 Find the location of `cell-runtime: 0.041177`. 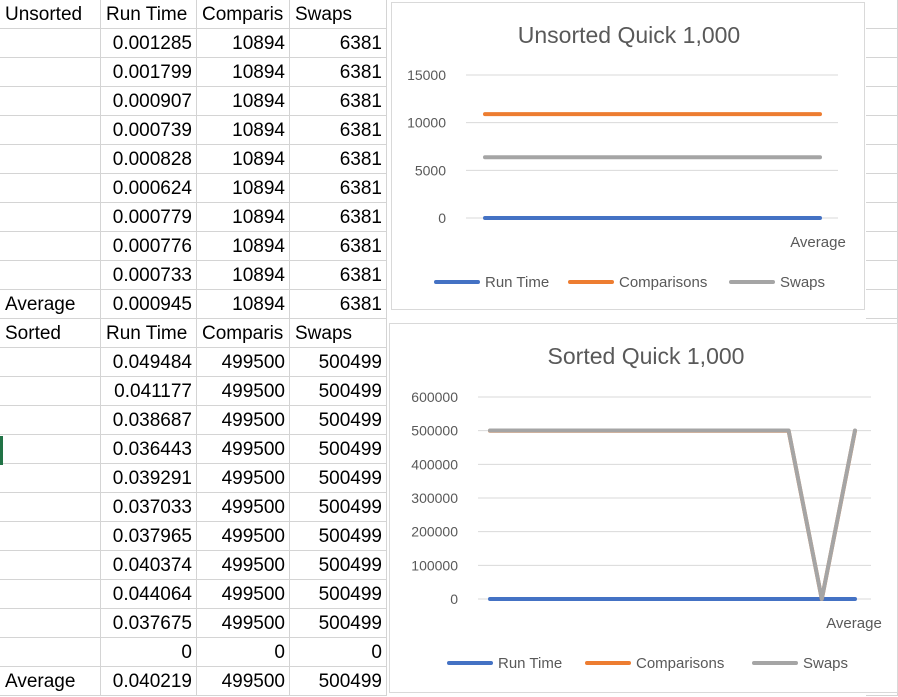

cell-runtime: 0.041177 is located at coordinates (149, 391).